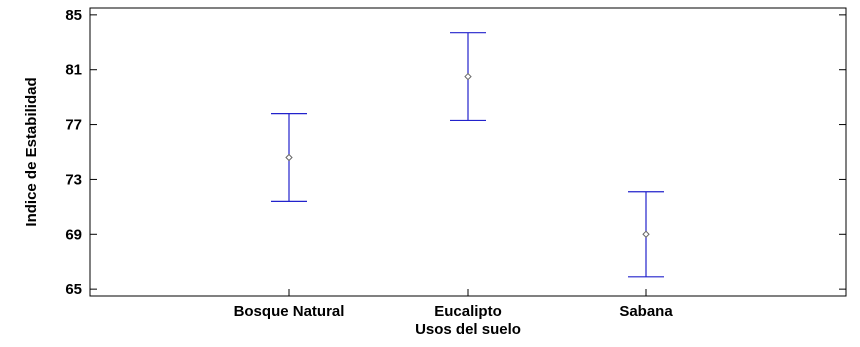  I want to click on x-axis: Bosque Natural Eucalipto Sabana, so click(453, 304).